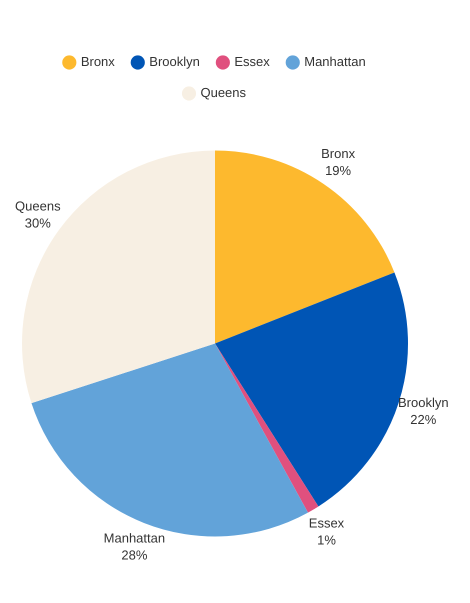 The image size is (470, 603). I want to click on data-label: 30%, so click(38, 222).